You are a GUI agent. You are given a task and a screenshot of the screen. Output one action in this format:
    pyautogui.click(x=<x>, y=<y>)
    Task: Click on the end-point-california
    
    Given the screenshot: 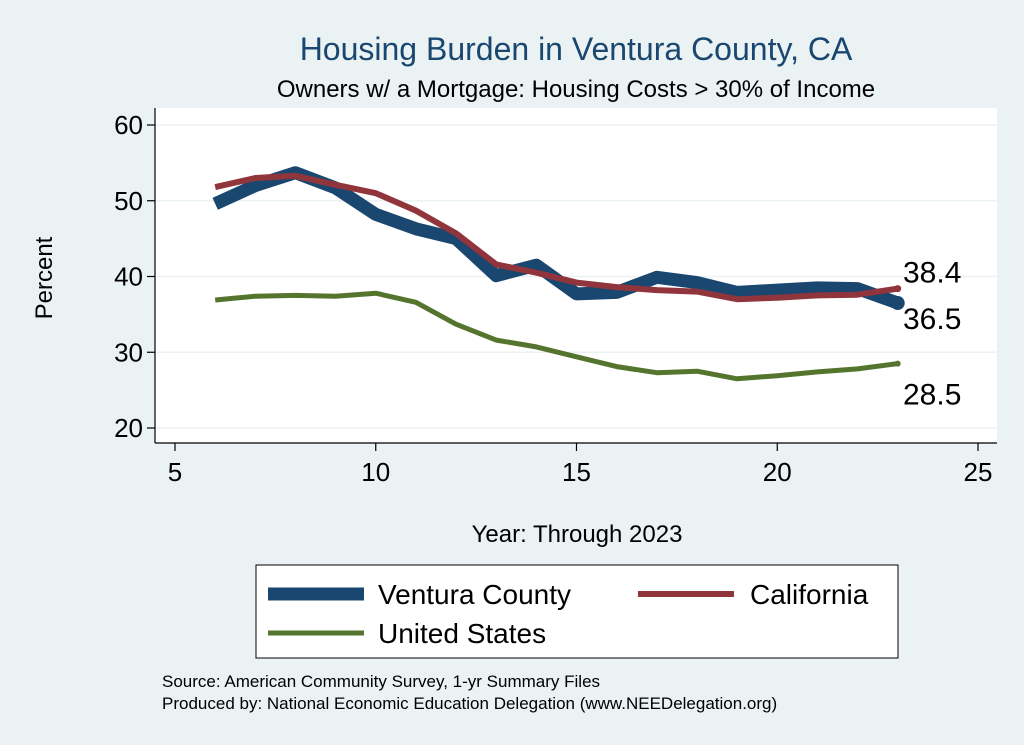 What is the action you would take?
    pyautogui.click(x=898, y=289)
    